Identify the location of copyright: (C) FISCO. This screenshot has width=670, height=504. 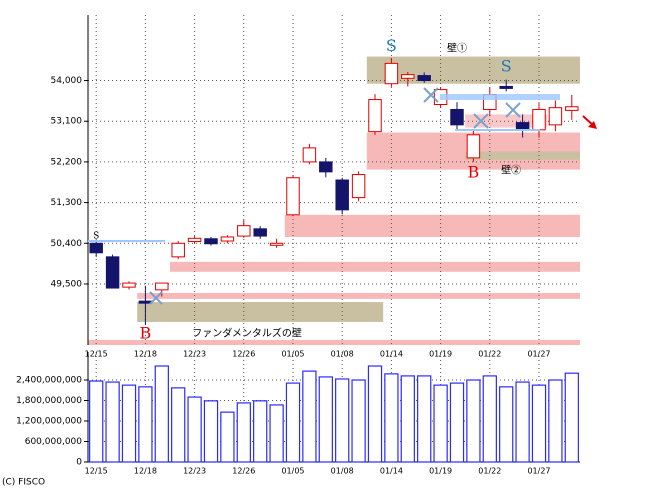
(23, 483).